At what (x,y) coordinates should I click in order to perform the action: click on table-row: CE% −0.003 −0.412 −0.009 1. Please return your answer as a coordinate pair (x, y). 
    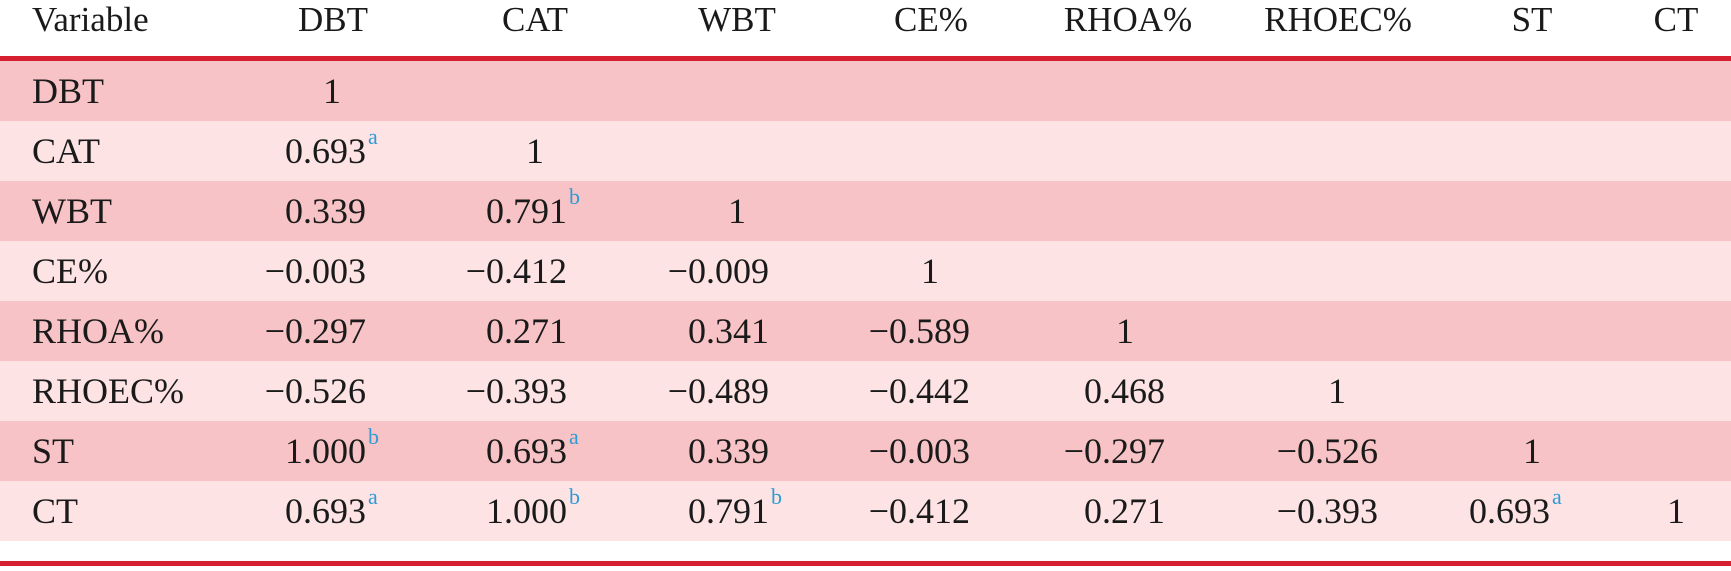
    Looking at the image, I should click on (865, 271).